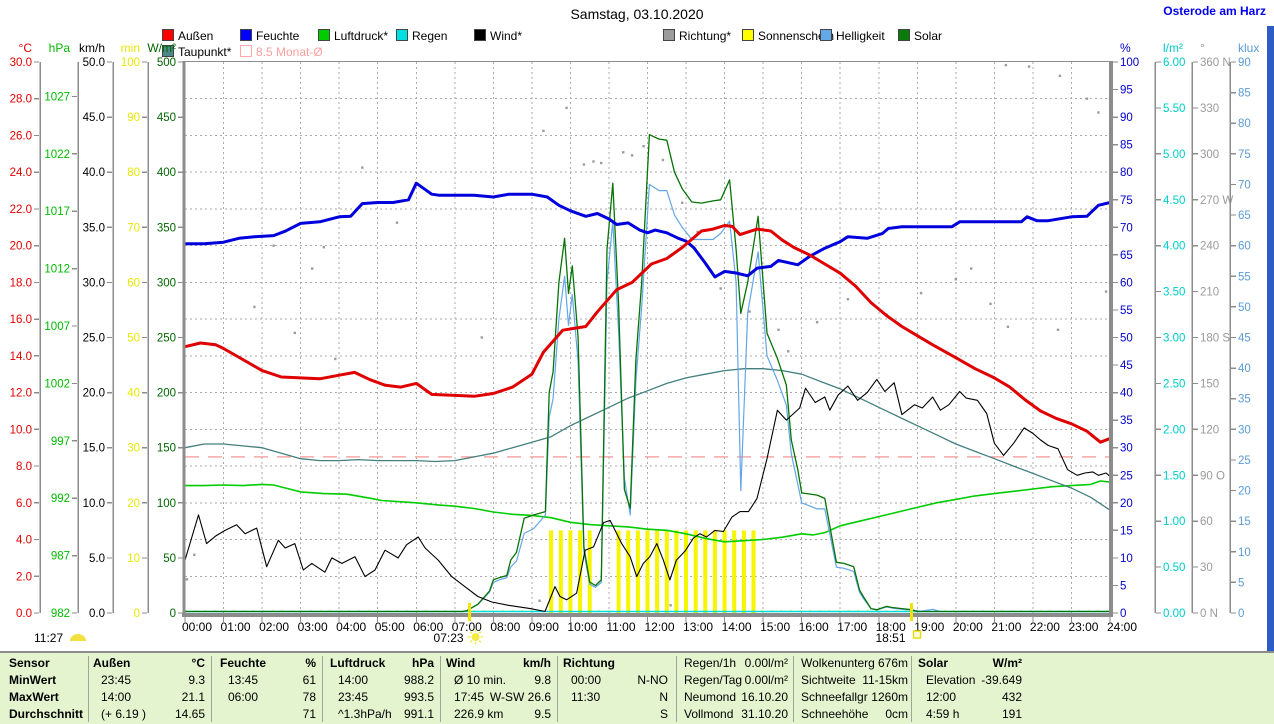  What do you see at coordinates (1011, 697) in the screenshot?
I see `solar-value: 432` at bounding box center [1011, 697].